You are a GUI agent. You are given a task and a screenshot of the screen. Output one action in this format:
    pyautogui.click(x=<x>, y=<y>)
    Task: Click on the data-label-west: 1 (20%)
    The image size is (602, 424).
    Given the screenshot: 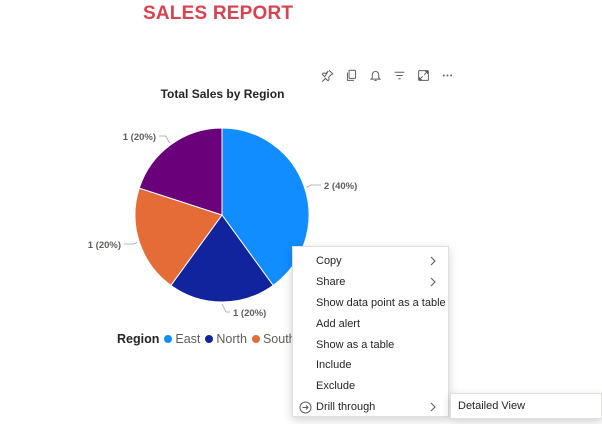 What is the action you would take?
    pyautogui.click(x=139, y=137)
    